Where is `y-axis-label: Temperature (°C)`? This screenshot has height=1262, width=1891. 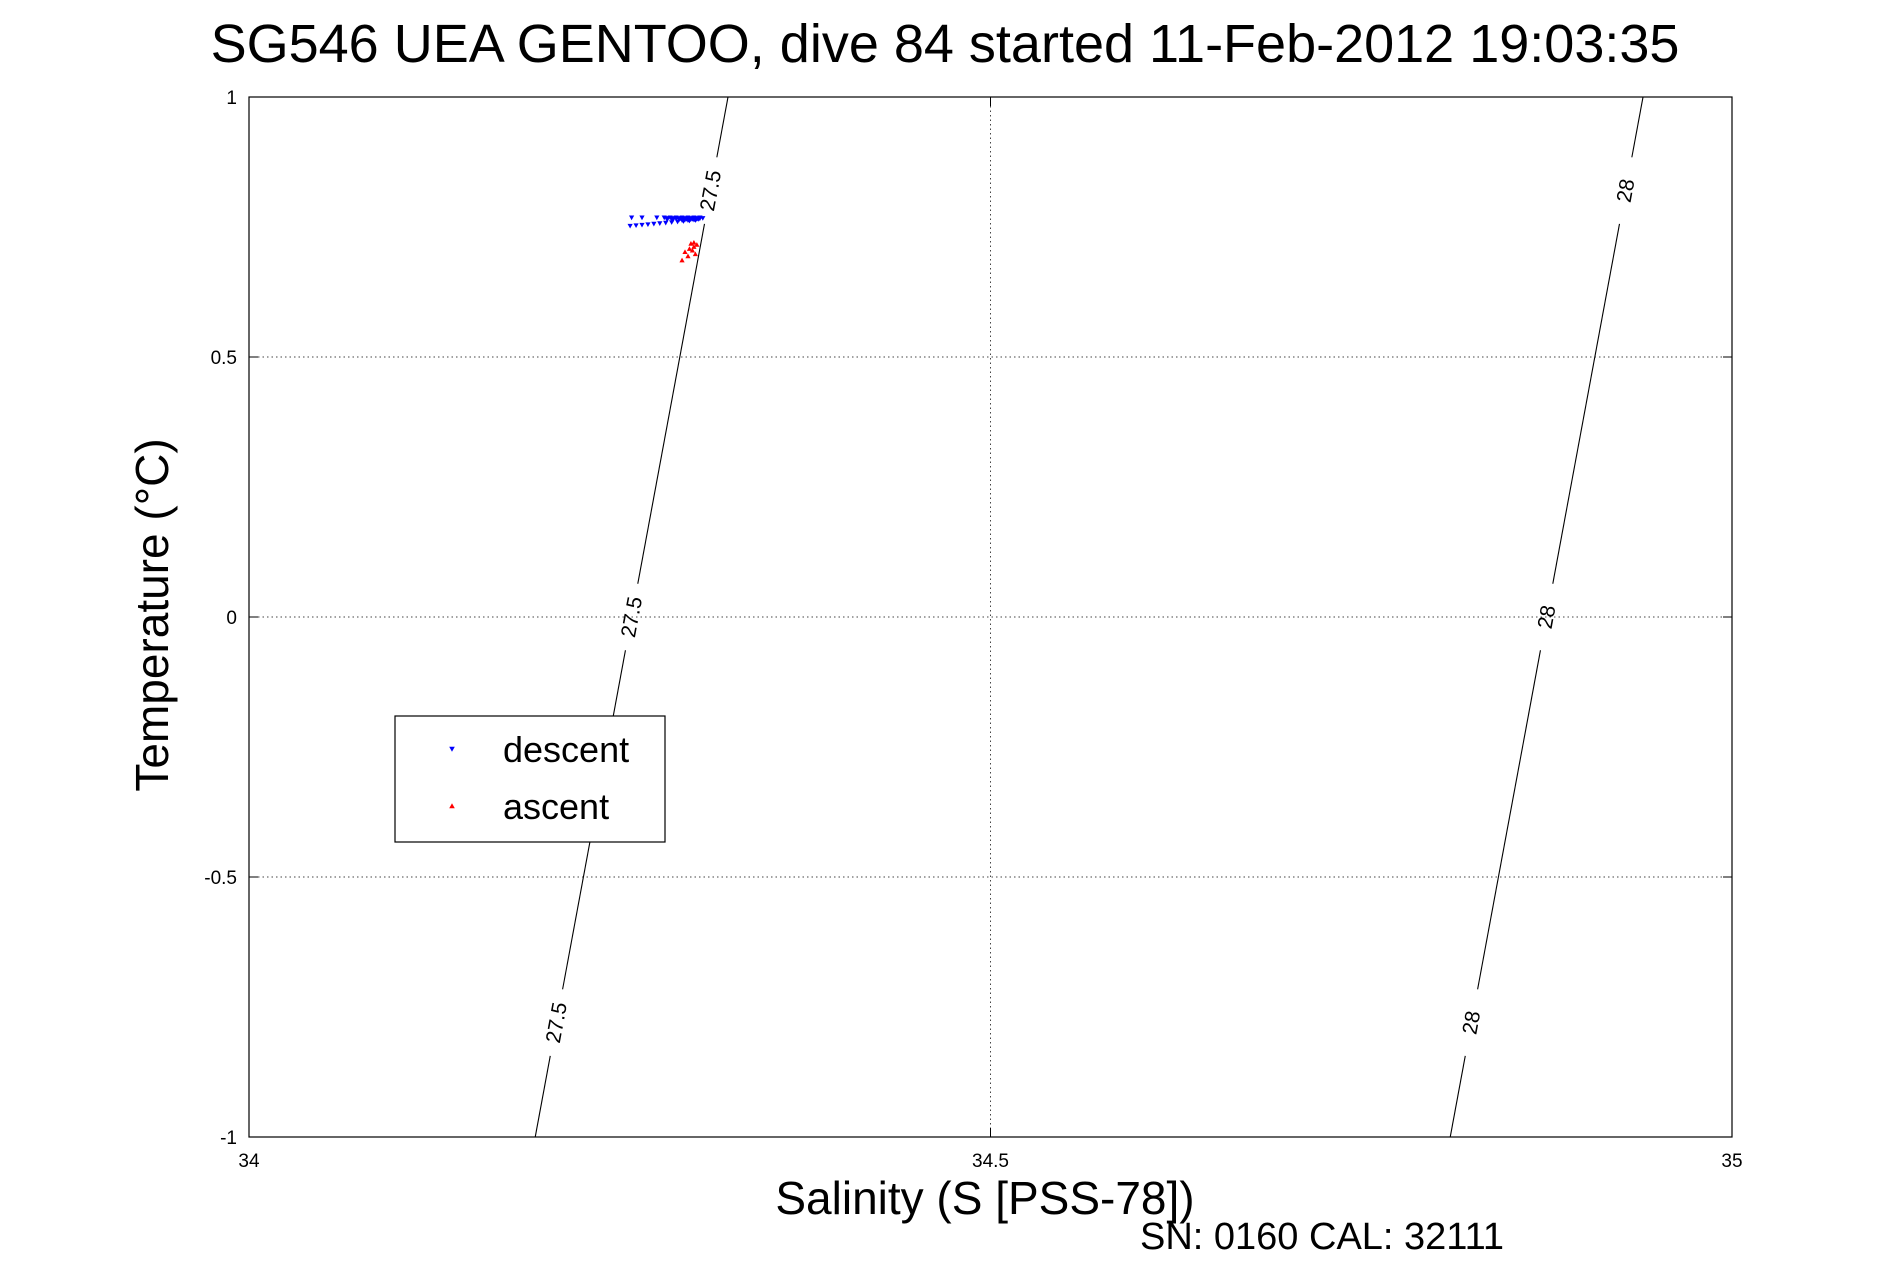
y-axis-label: Temperature (°C) is located at coordinates (152, 614).